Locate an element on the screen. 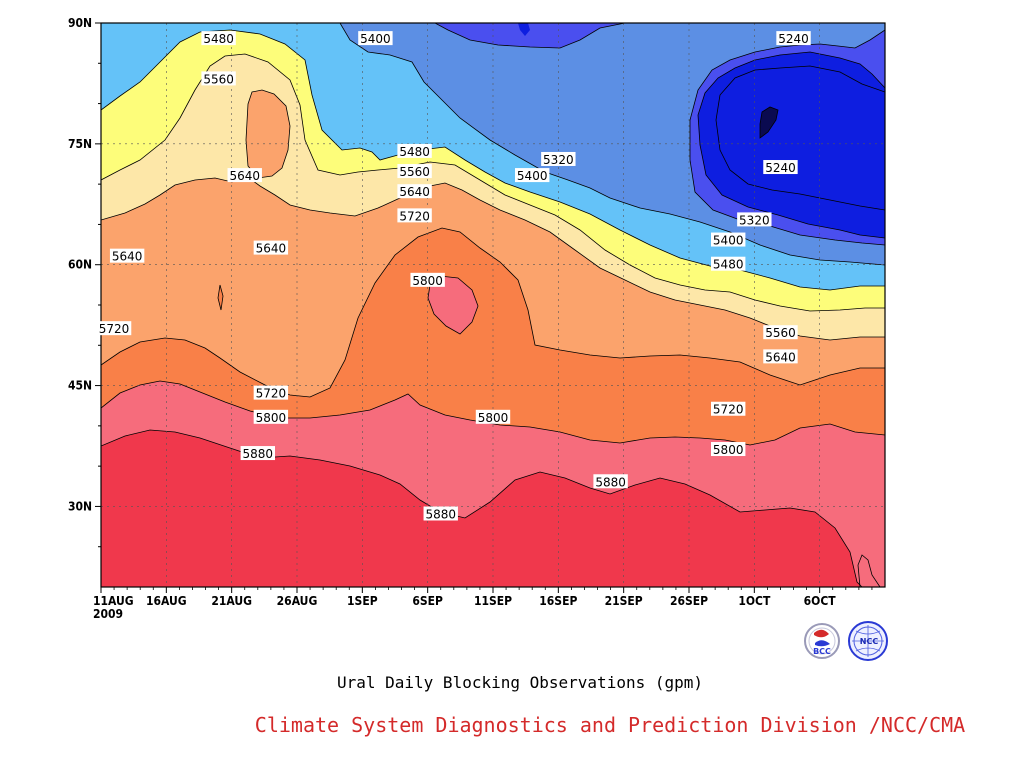 The image size is (1024, 768). svg-text: NCC is located at coordinates (869, 641).